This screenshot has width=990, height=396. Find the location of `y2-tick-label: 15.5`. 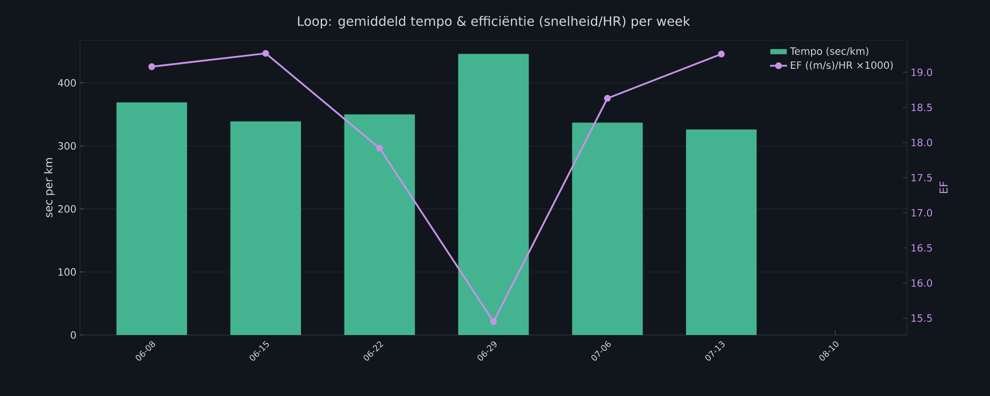

y2-tick-label: 15.5 is located at coordinates (922, 318).